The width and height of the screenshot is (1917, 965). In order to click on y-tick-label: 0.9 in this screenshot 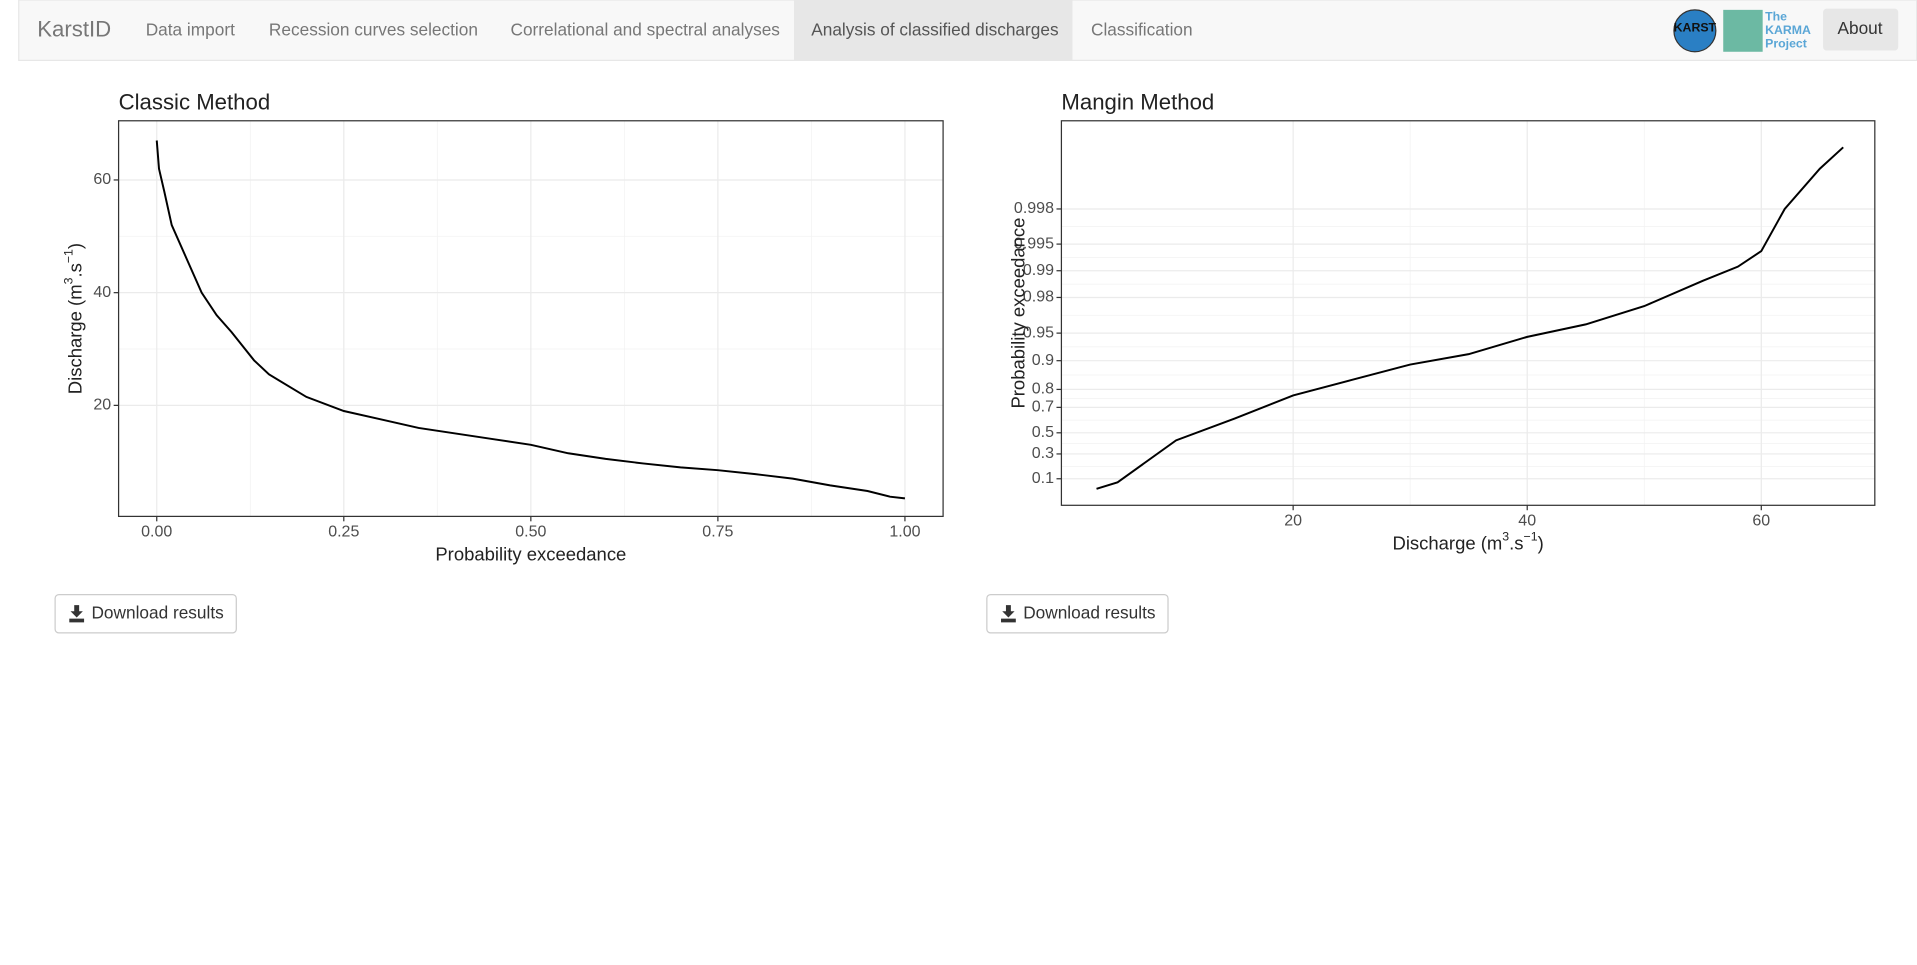, I will do `click(1043, 360)`.